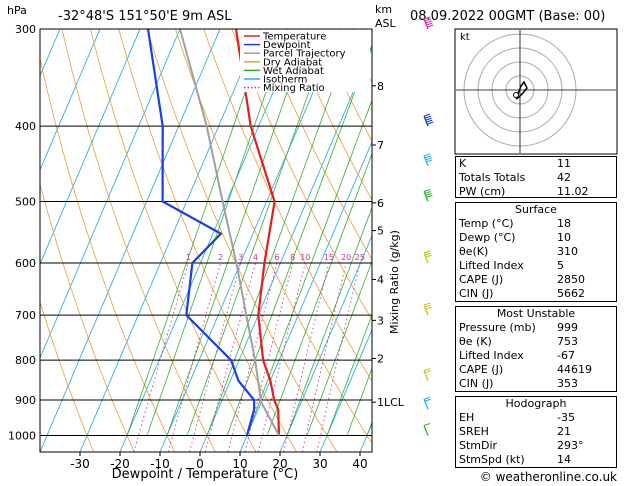 The height and width of the screenshot is (486, 629). I want to click on legend-label: Isotherm, so click(285, 80).